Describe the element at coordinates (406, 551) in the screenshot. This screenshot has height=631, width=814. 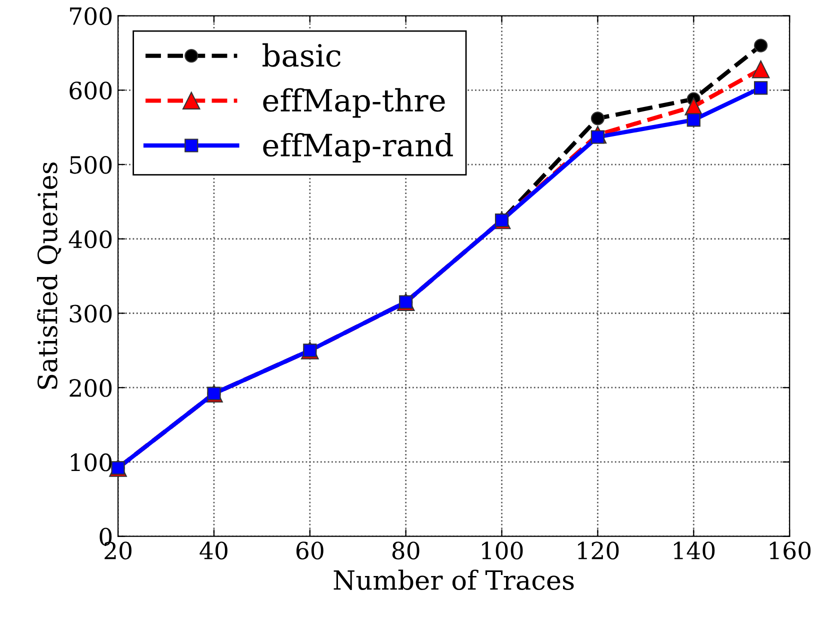
I see `x-tick-label: 80` at that location.